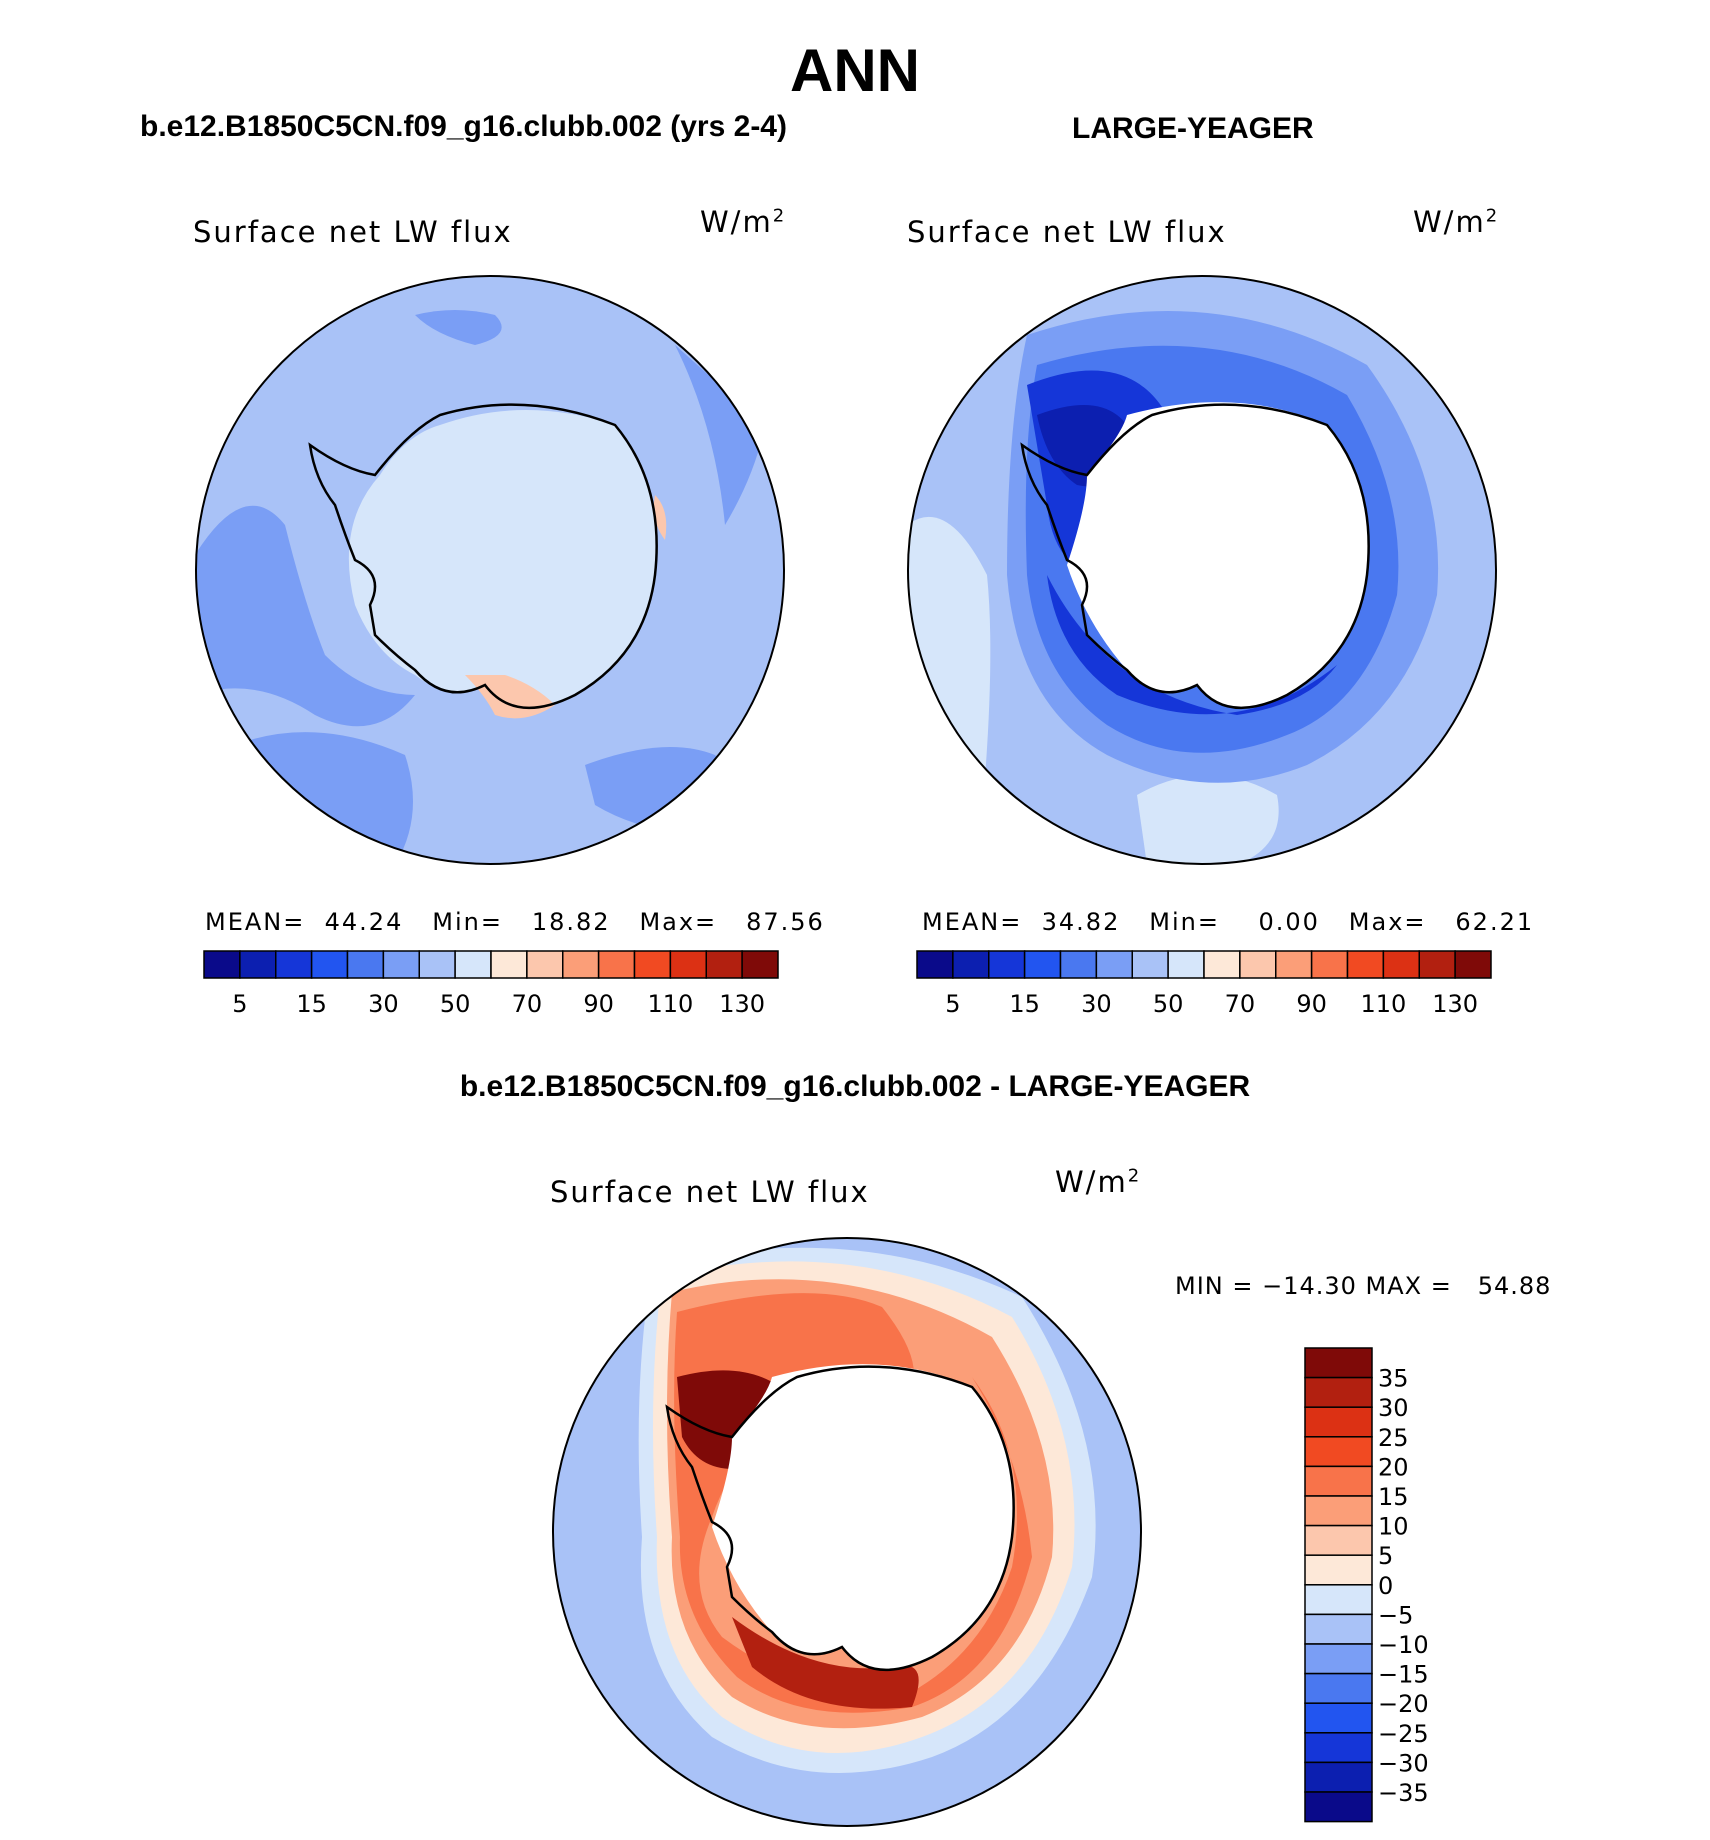  What do you see at coordinates (1393, 1497) in the screenshot?
I see `diff-colorbar-tick: 15` at bounding box center [1393, 1497].